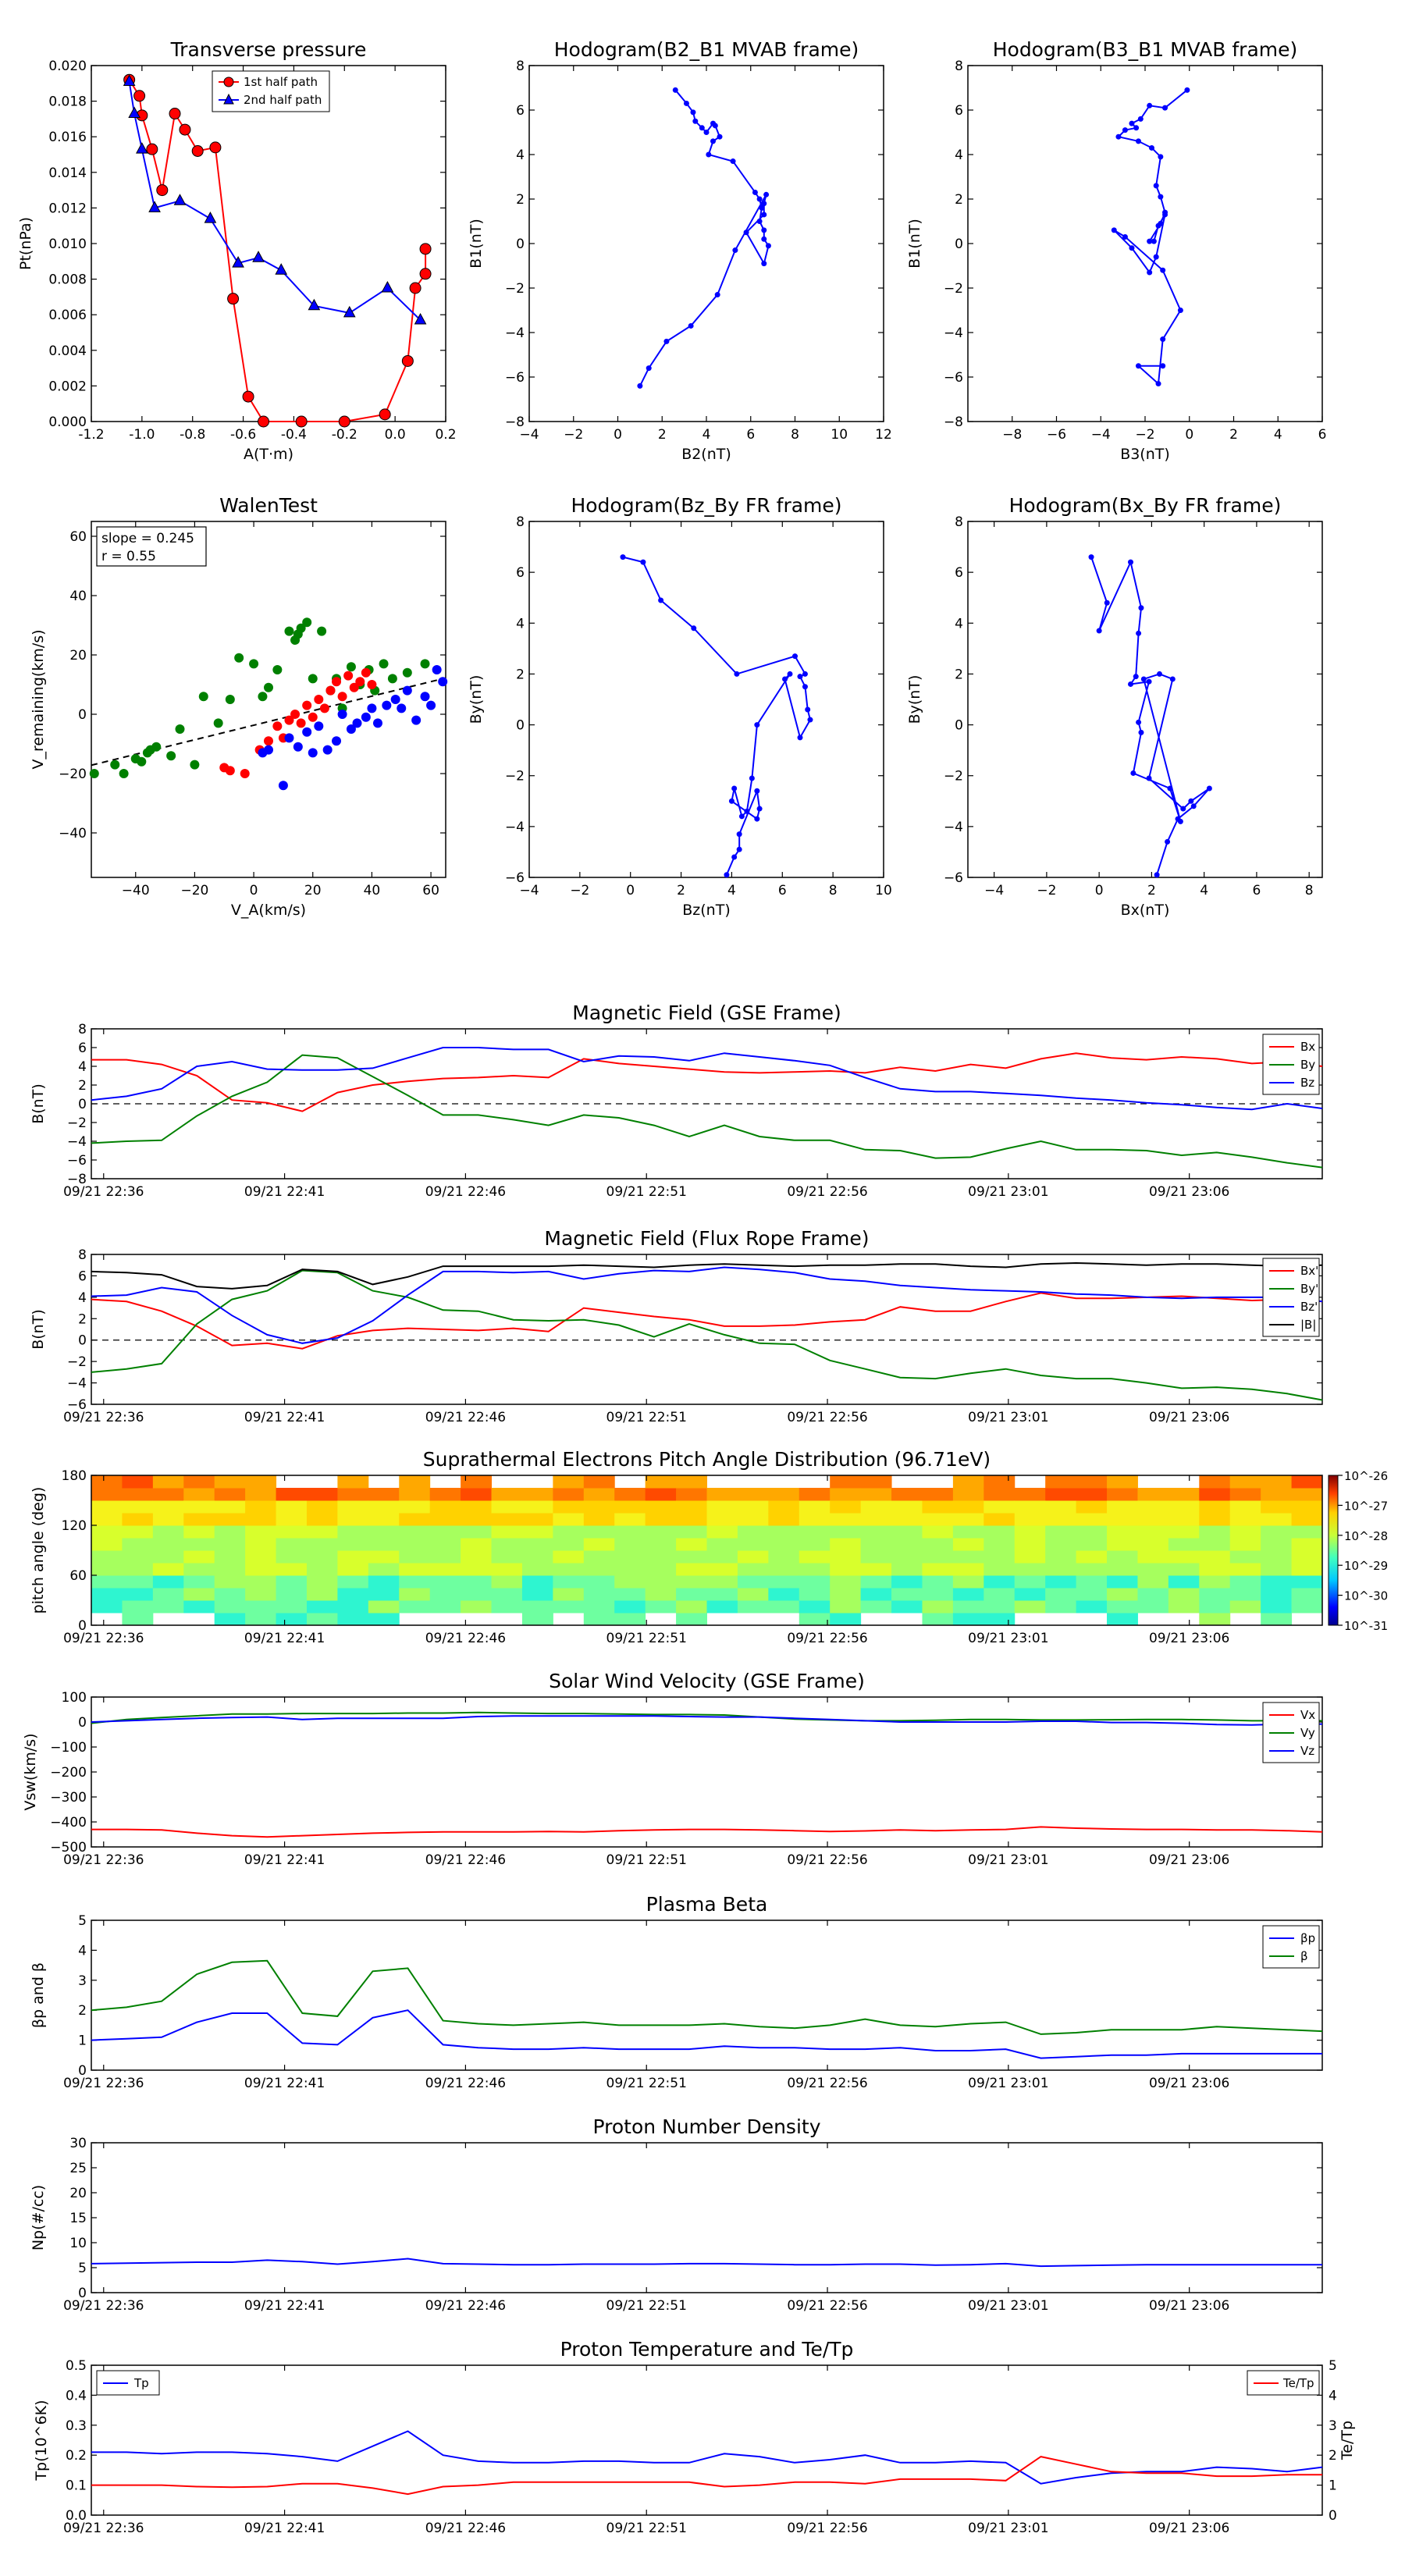 Image resolution: width=1405 pixels, height=2576 pixels. What do you see at coordinates (646, 2528) in the screenshot?
I see `time-tick-label: 09/21 22:51` at bounding box center [646, 2528].